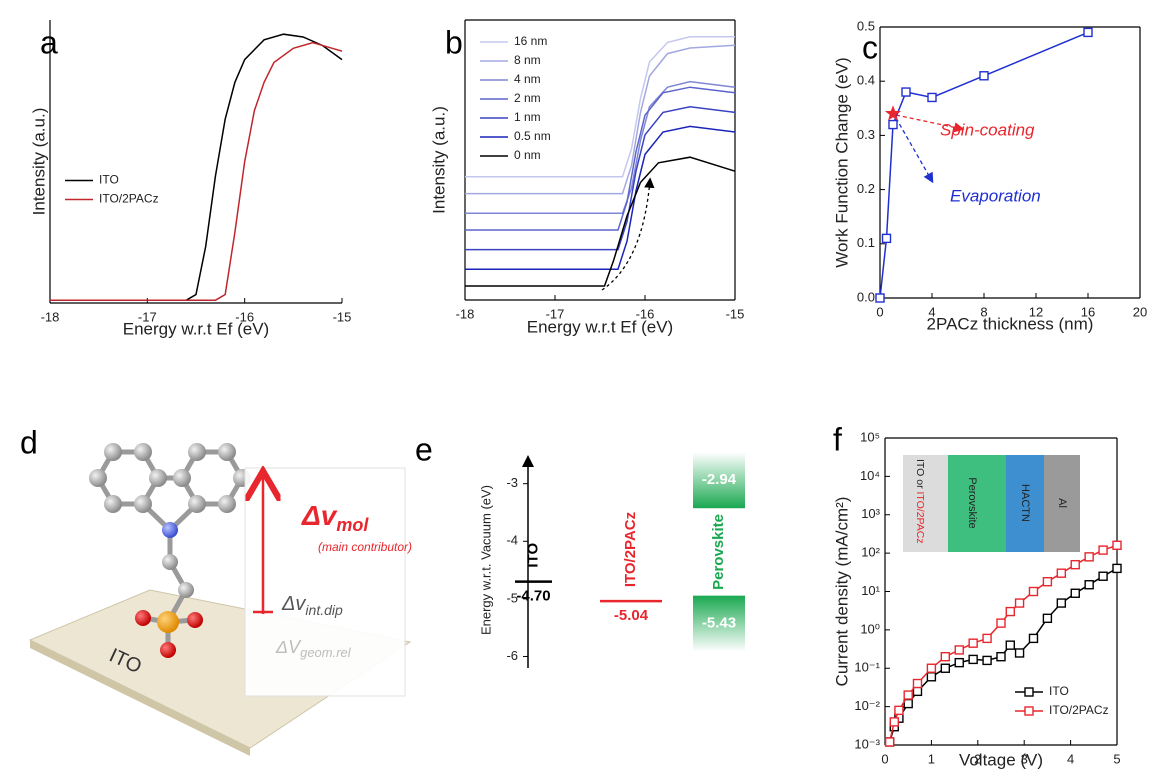  What do you see at coordinates (1024, 758) in the screenshot?
I see `x-tick-label: 3` at bounding box center [1024, 758].